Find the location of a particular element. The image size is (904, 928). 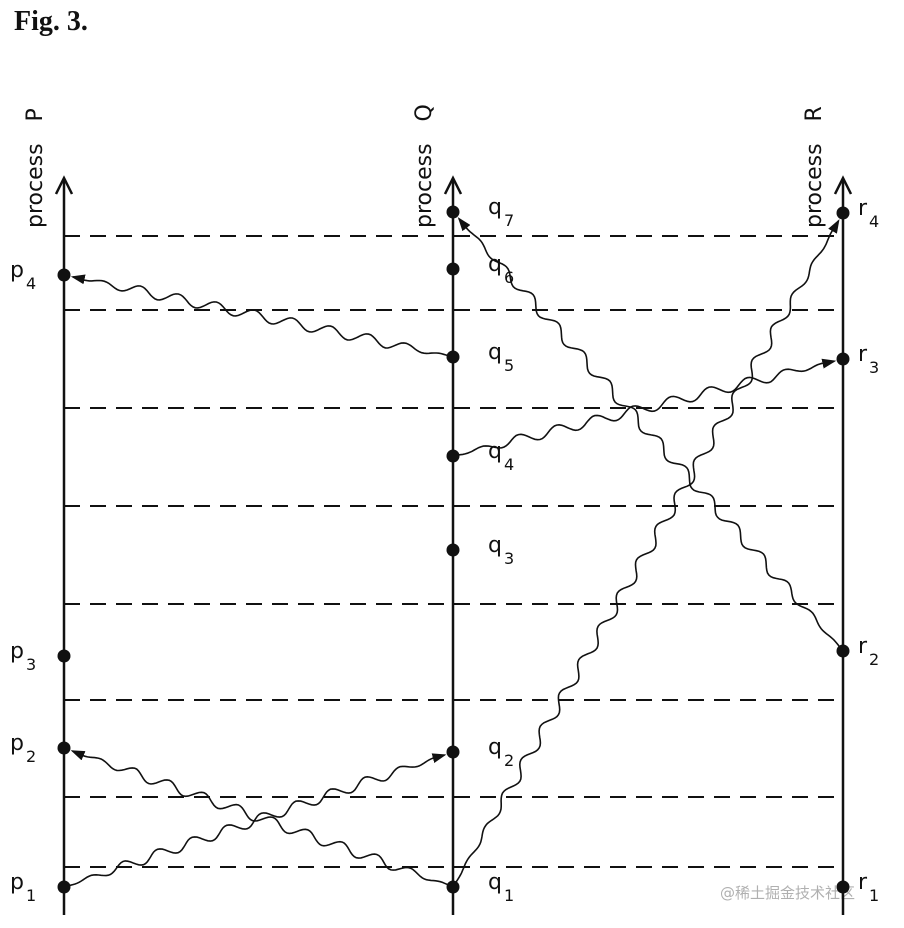

event-dot-p2 is located at coordinates (64, 748).